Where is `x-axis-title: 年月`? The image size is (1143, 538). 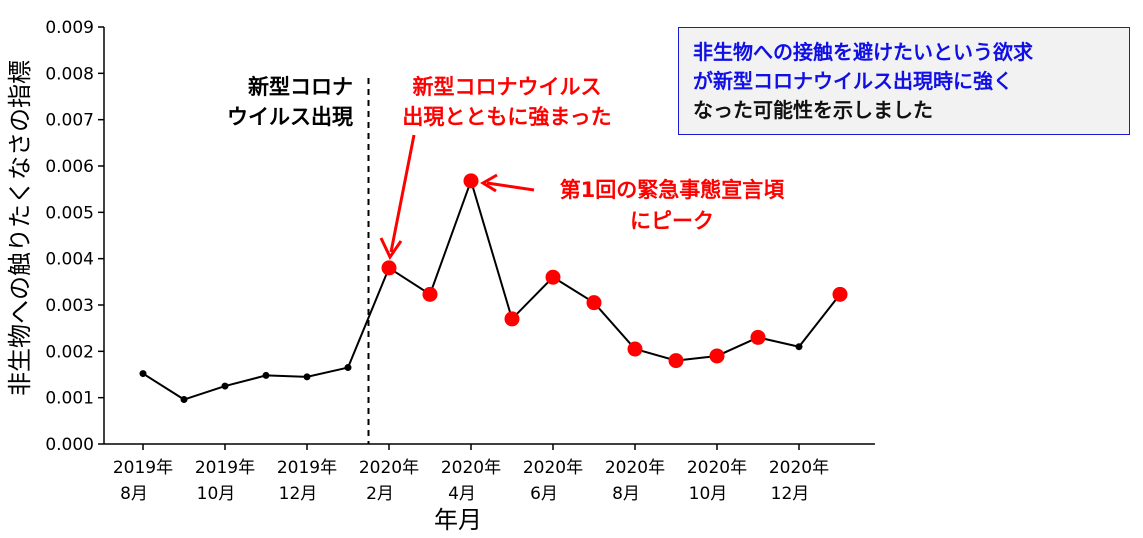 x-axis-title: 年月 is located at coordinates (458, 520).